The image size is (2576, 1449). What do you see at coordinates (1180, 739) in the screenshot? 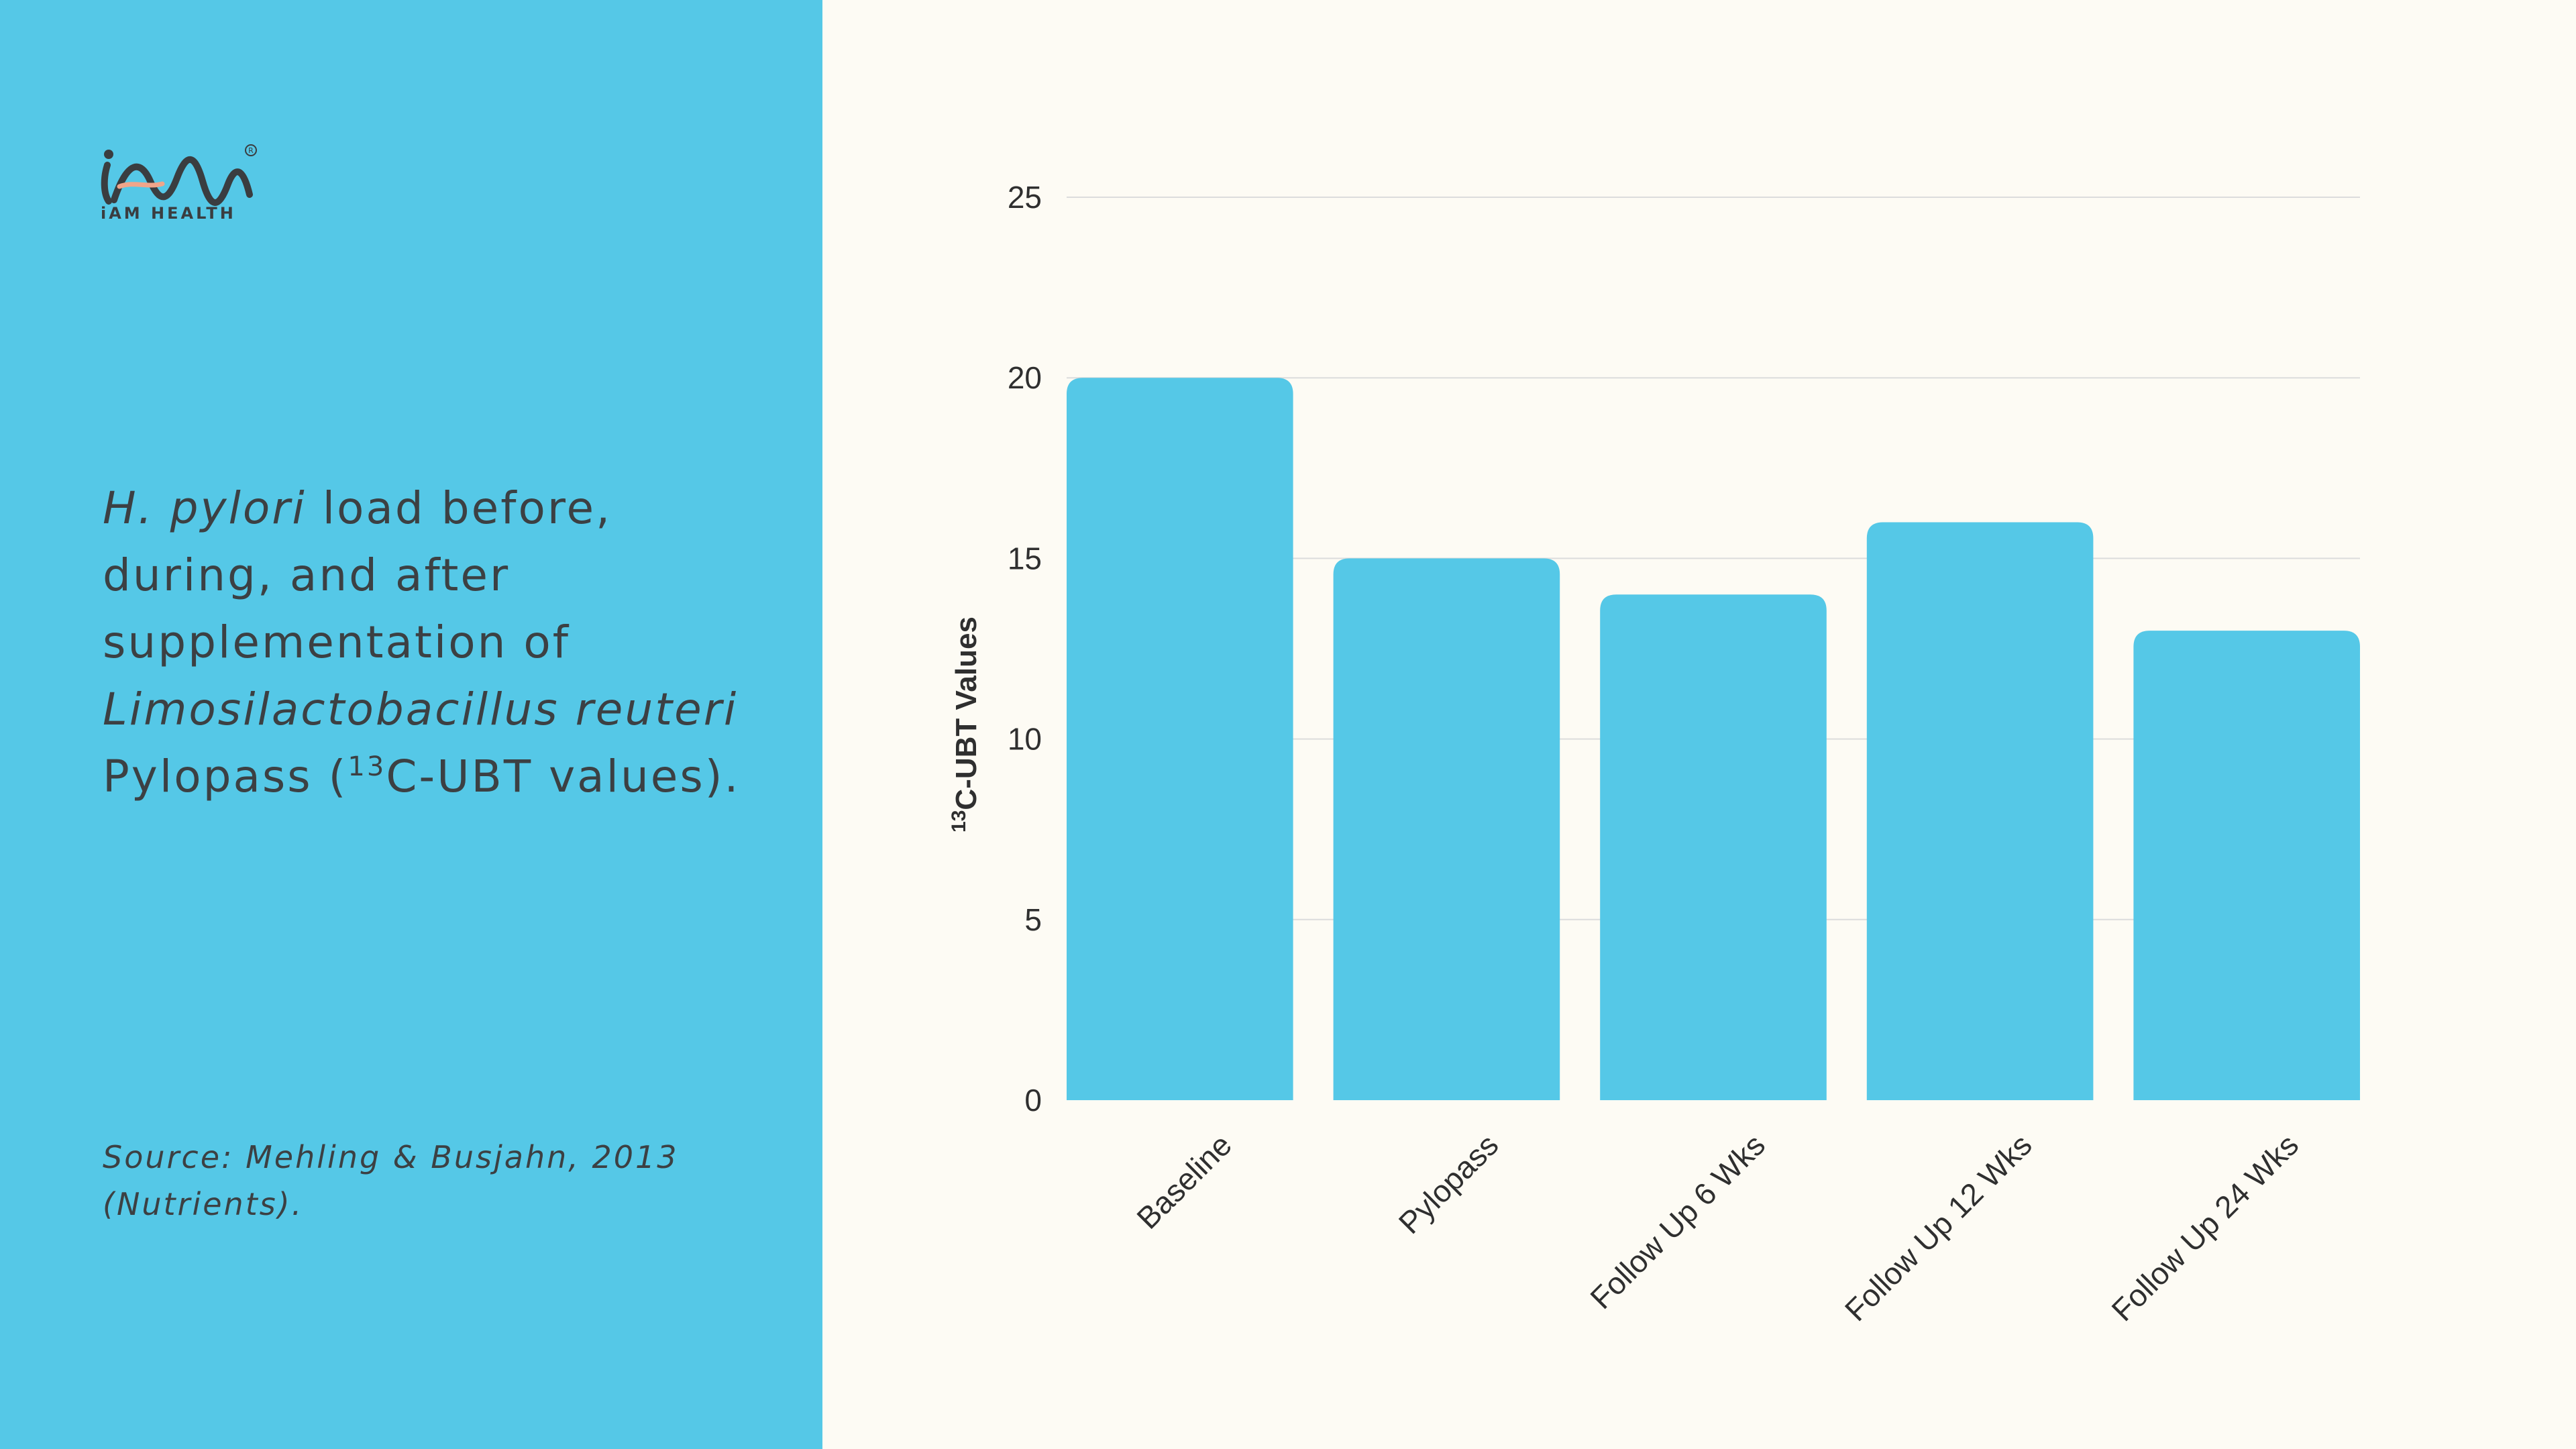
I see `bar-baseline` at bounding box center [1180, 739].